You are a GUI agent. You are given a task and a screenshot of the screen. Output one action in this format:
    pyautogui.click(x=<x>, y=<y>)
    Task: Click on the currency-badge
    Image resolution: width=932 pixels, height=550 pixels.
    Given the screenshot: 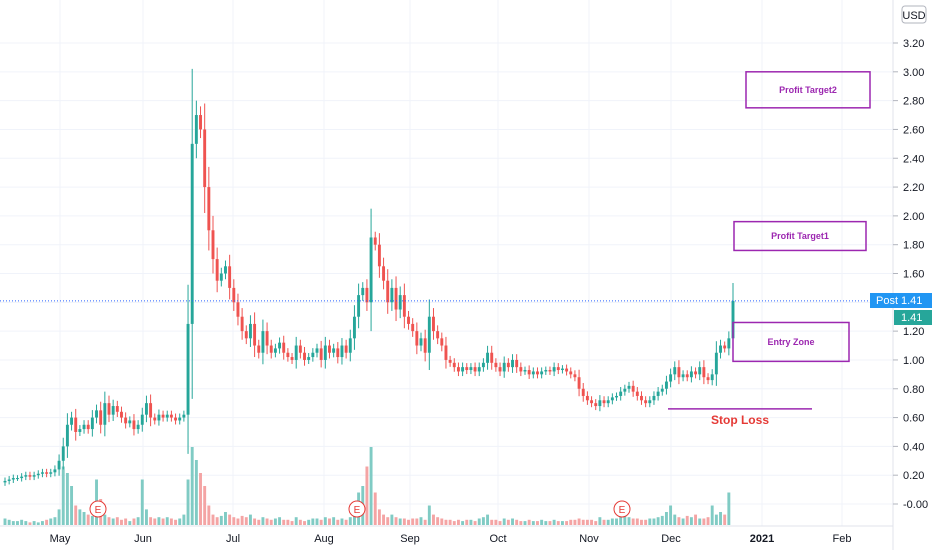 What is the action you would take?
    pyautogui.click(x=914, y=14)
    